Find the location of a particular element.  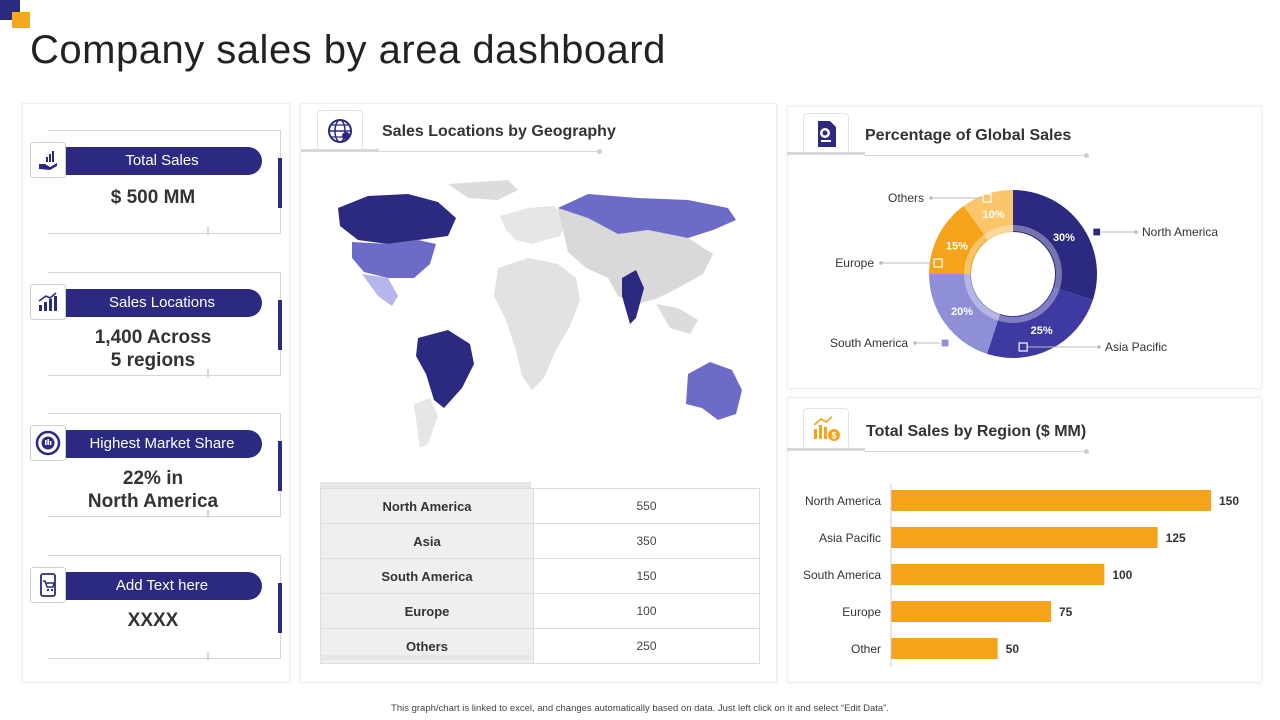

bar-value-label: 125 is located at coordinates (1176, 538).